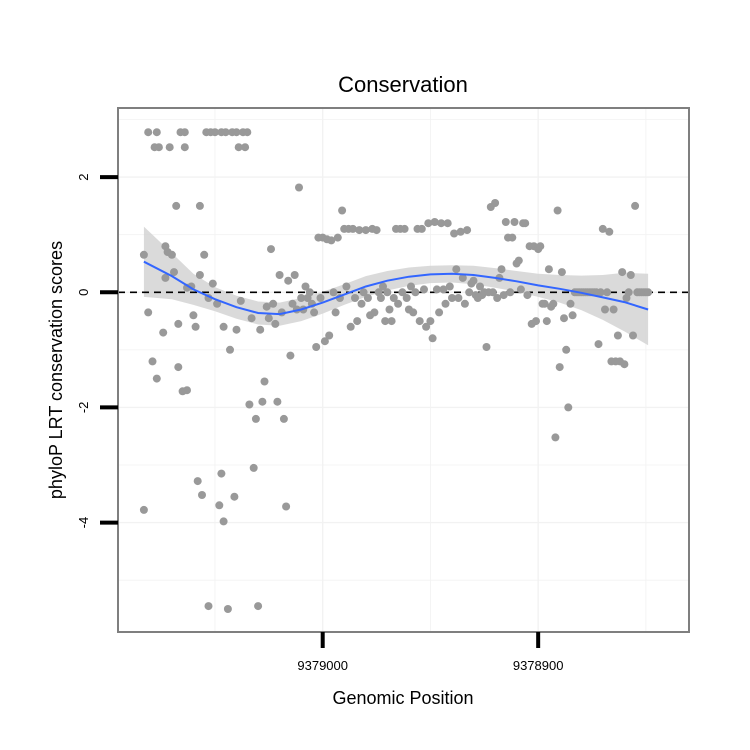  I want to click on y-axis: -4 -2 0 2 phyloP LRT conservation scores, so click(82, 350).